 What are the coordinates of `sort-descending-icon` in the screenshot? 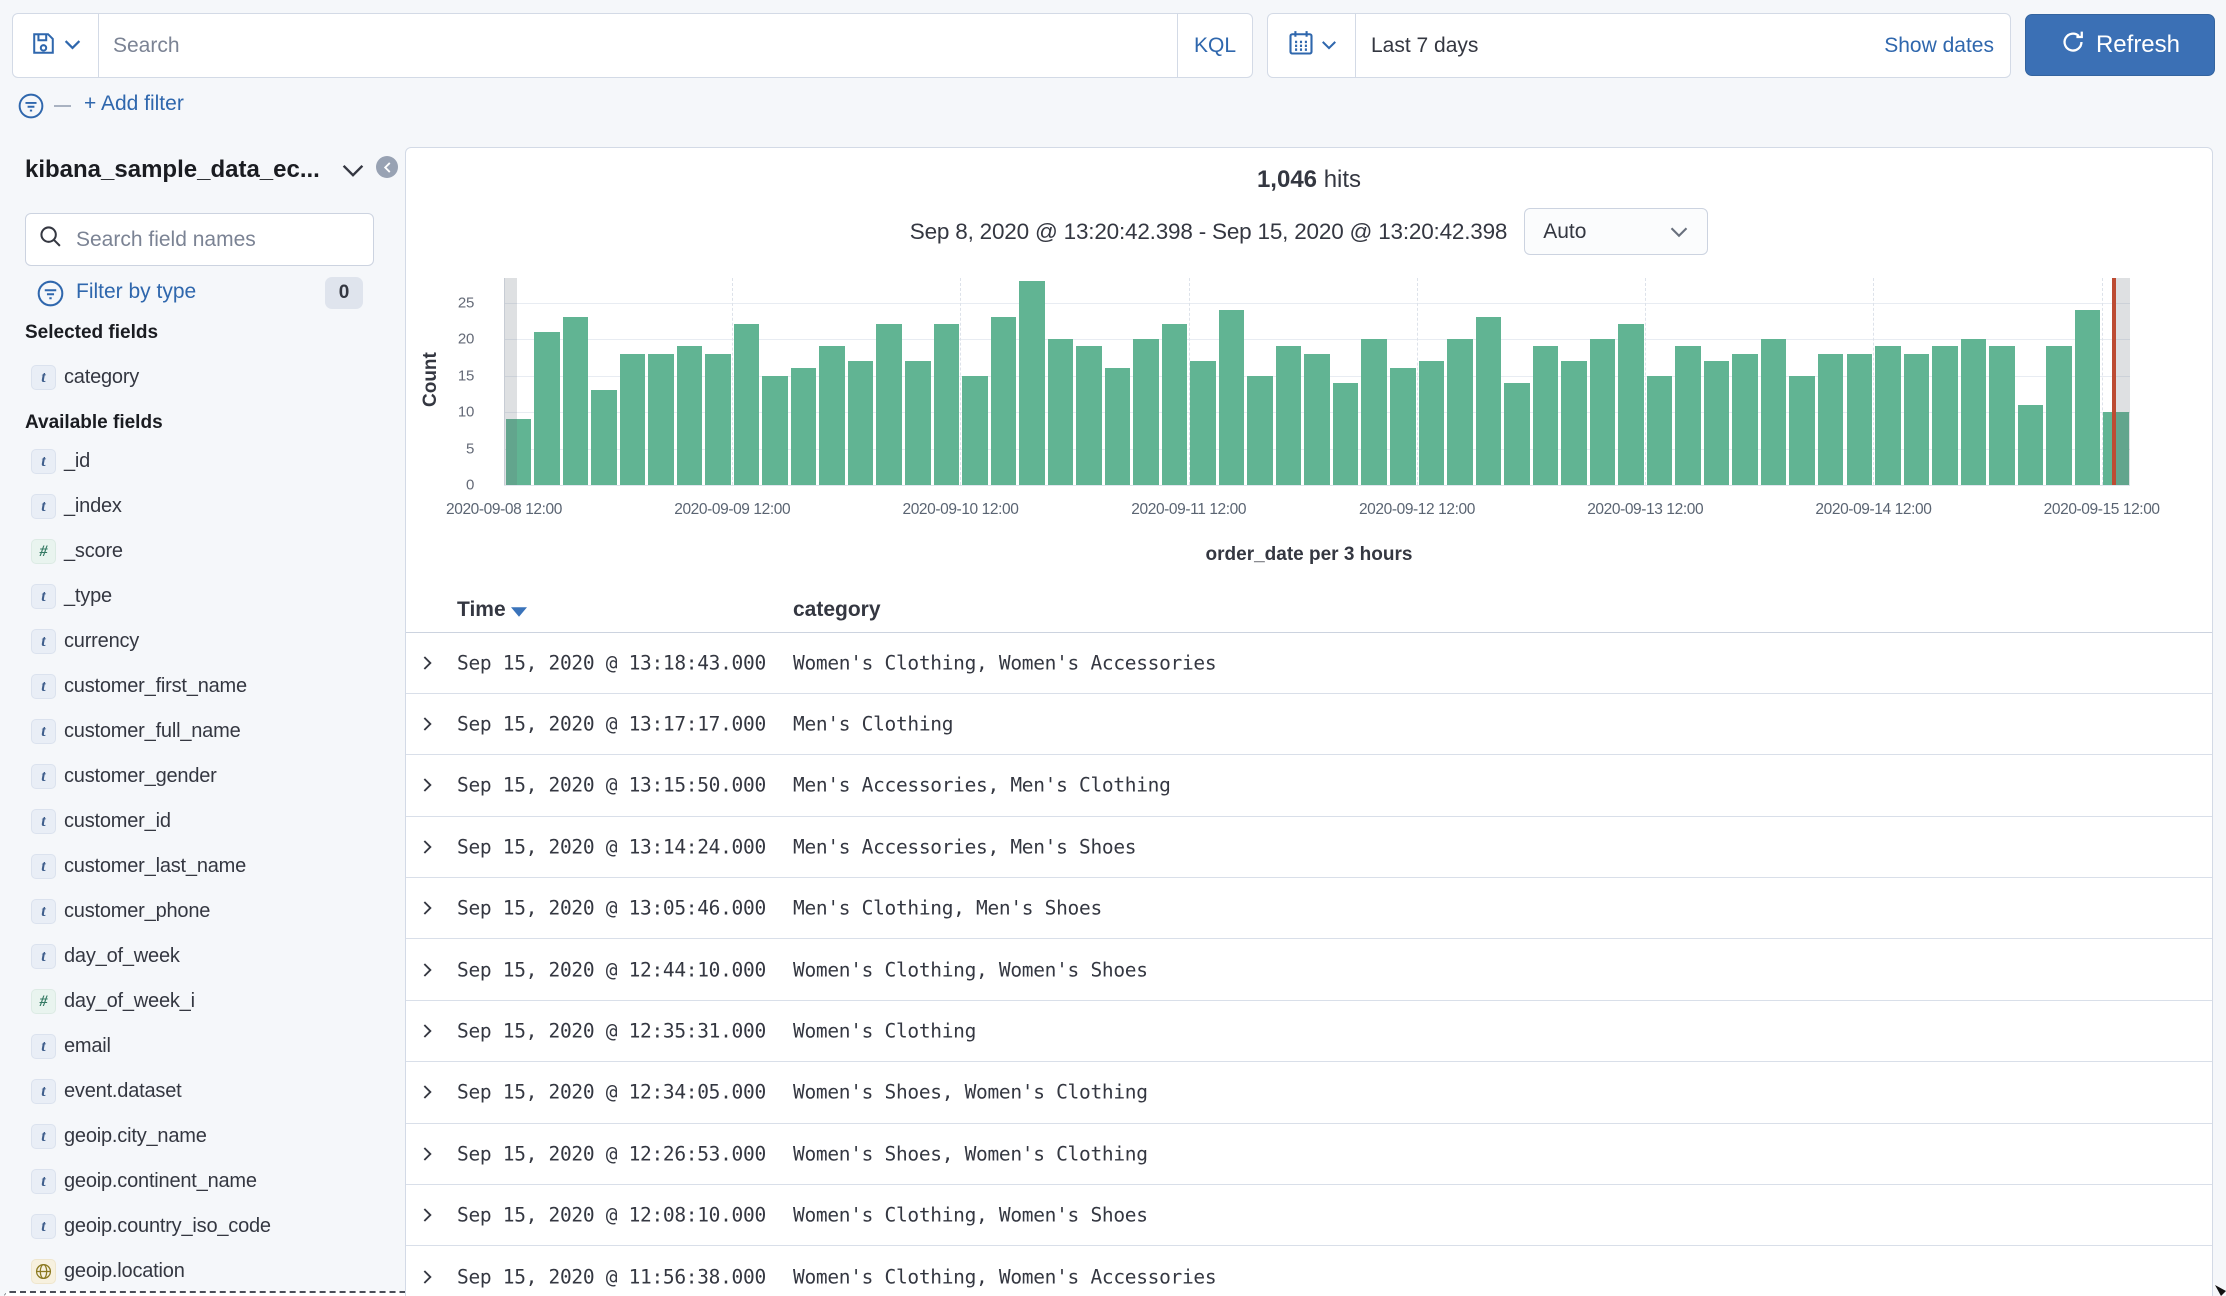 It's located at (519, 613).